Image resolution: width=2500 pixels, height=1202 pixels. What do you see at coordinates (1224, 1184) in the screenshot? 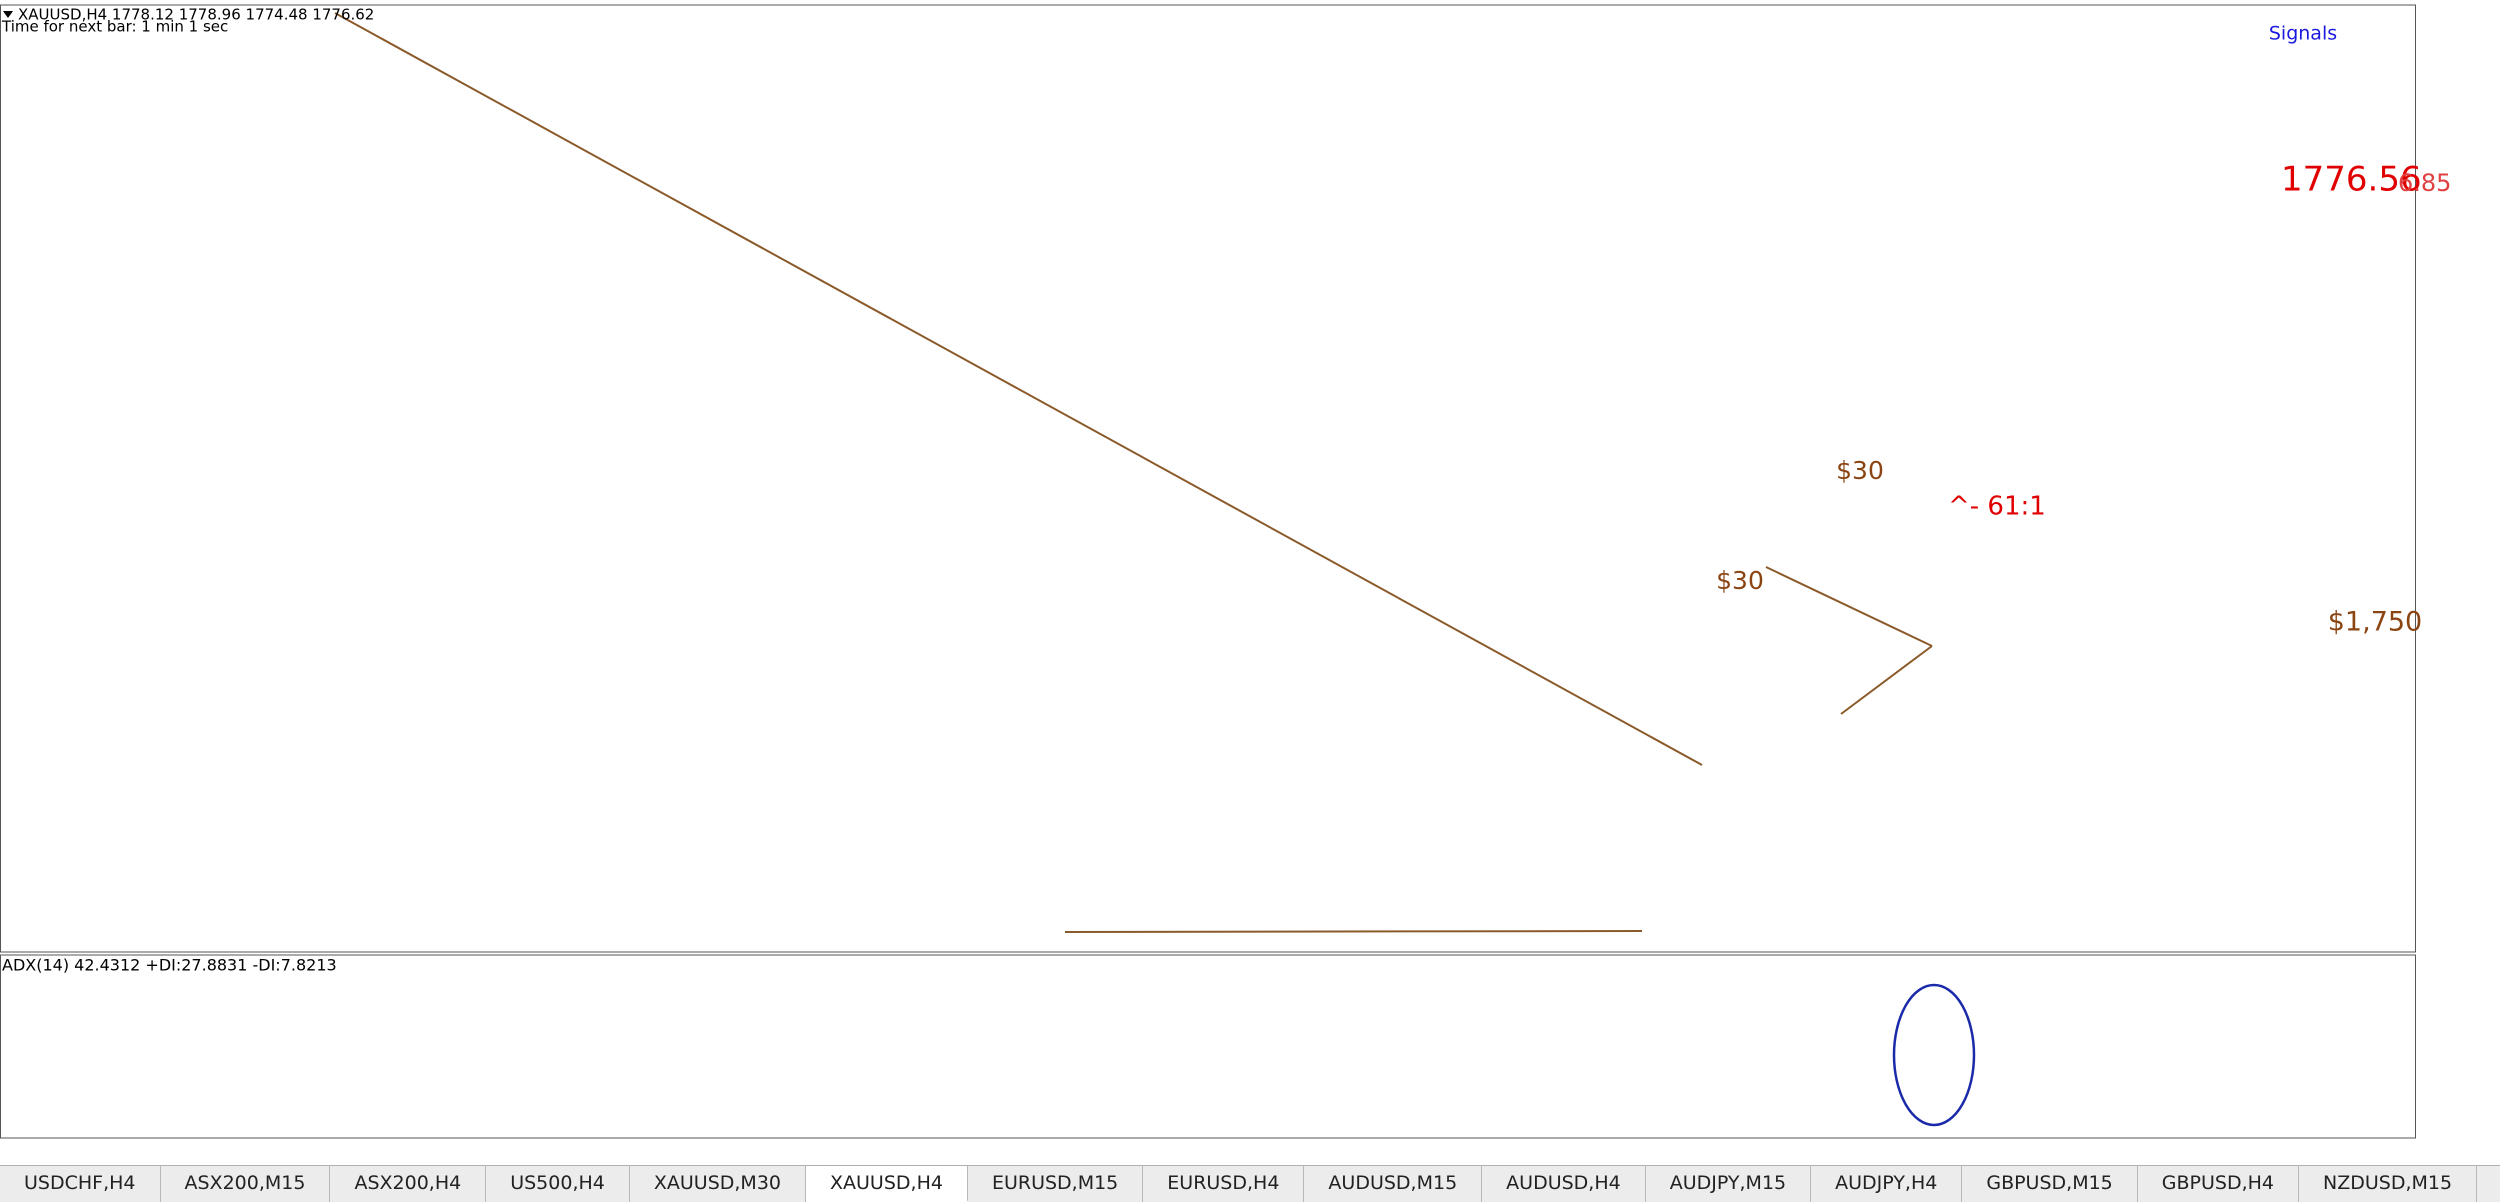
I see `chart-tab: EURUSD,H4` at bounding box center [1224, 1184].